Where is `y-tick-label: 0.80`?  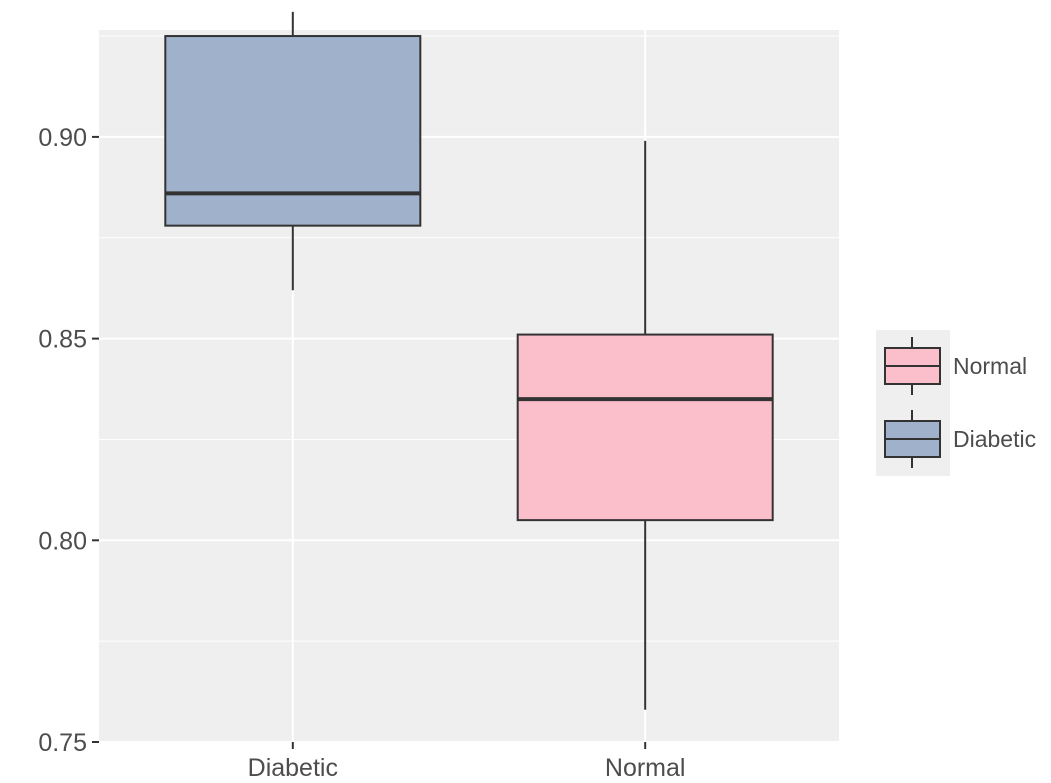 y-tick-label: 0.80 is located at coordinates (62, 541).